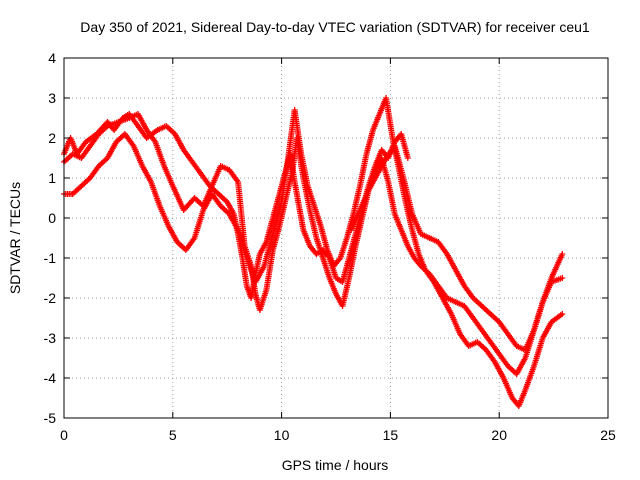  I want to click on x-tick-label: 0, so click(64, 435).